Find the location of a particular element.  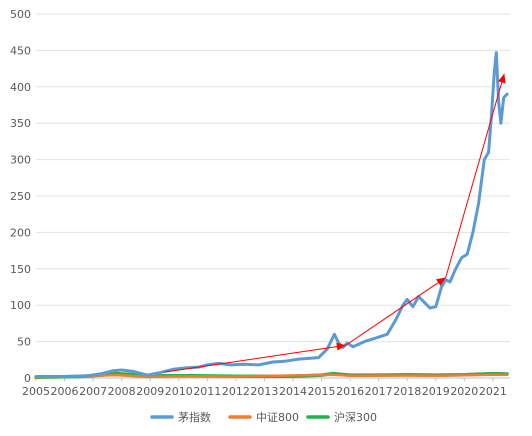

x-tick-label: 2020 is located at coordinates (464, 391).